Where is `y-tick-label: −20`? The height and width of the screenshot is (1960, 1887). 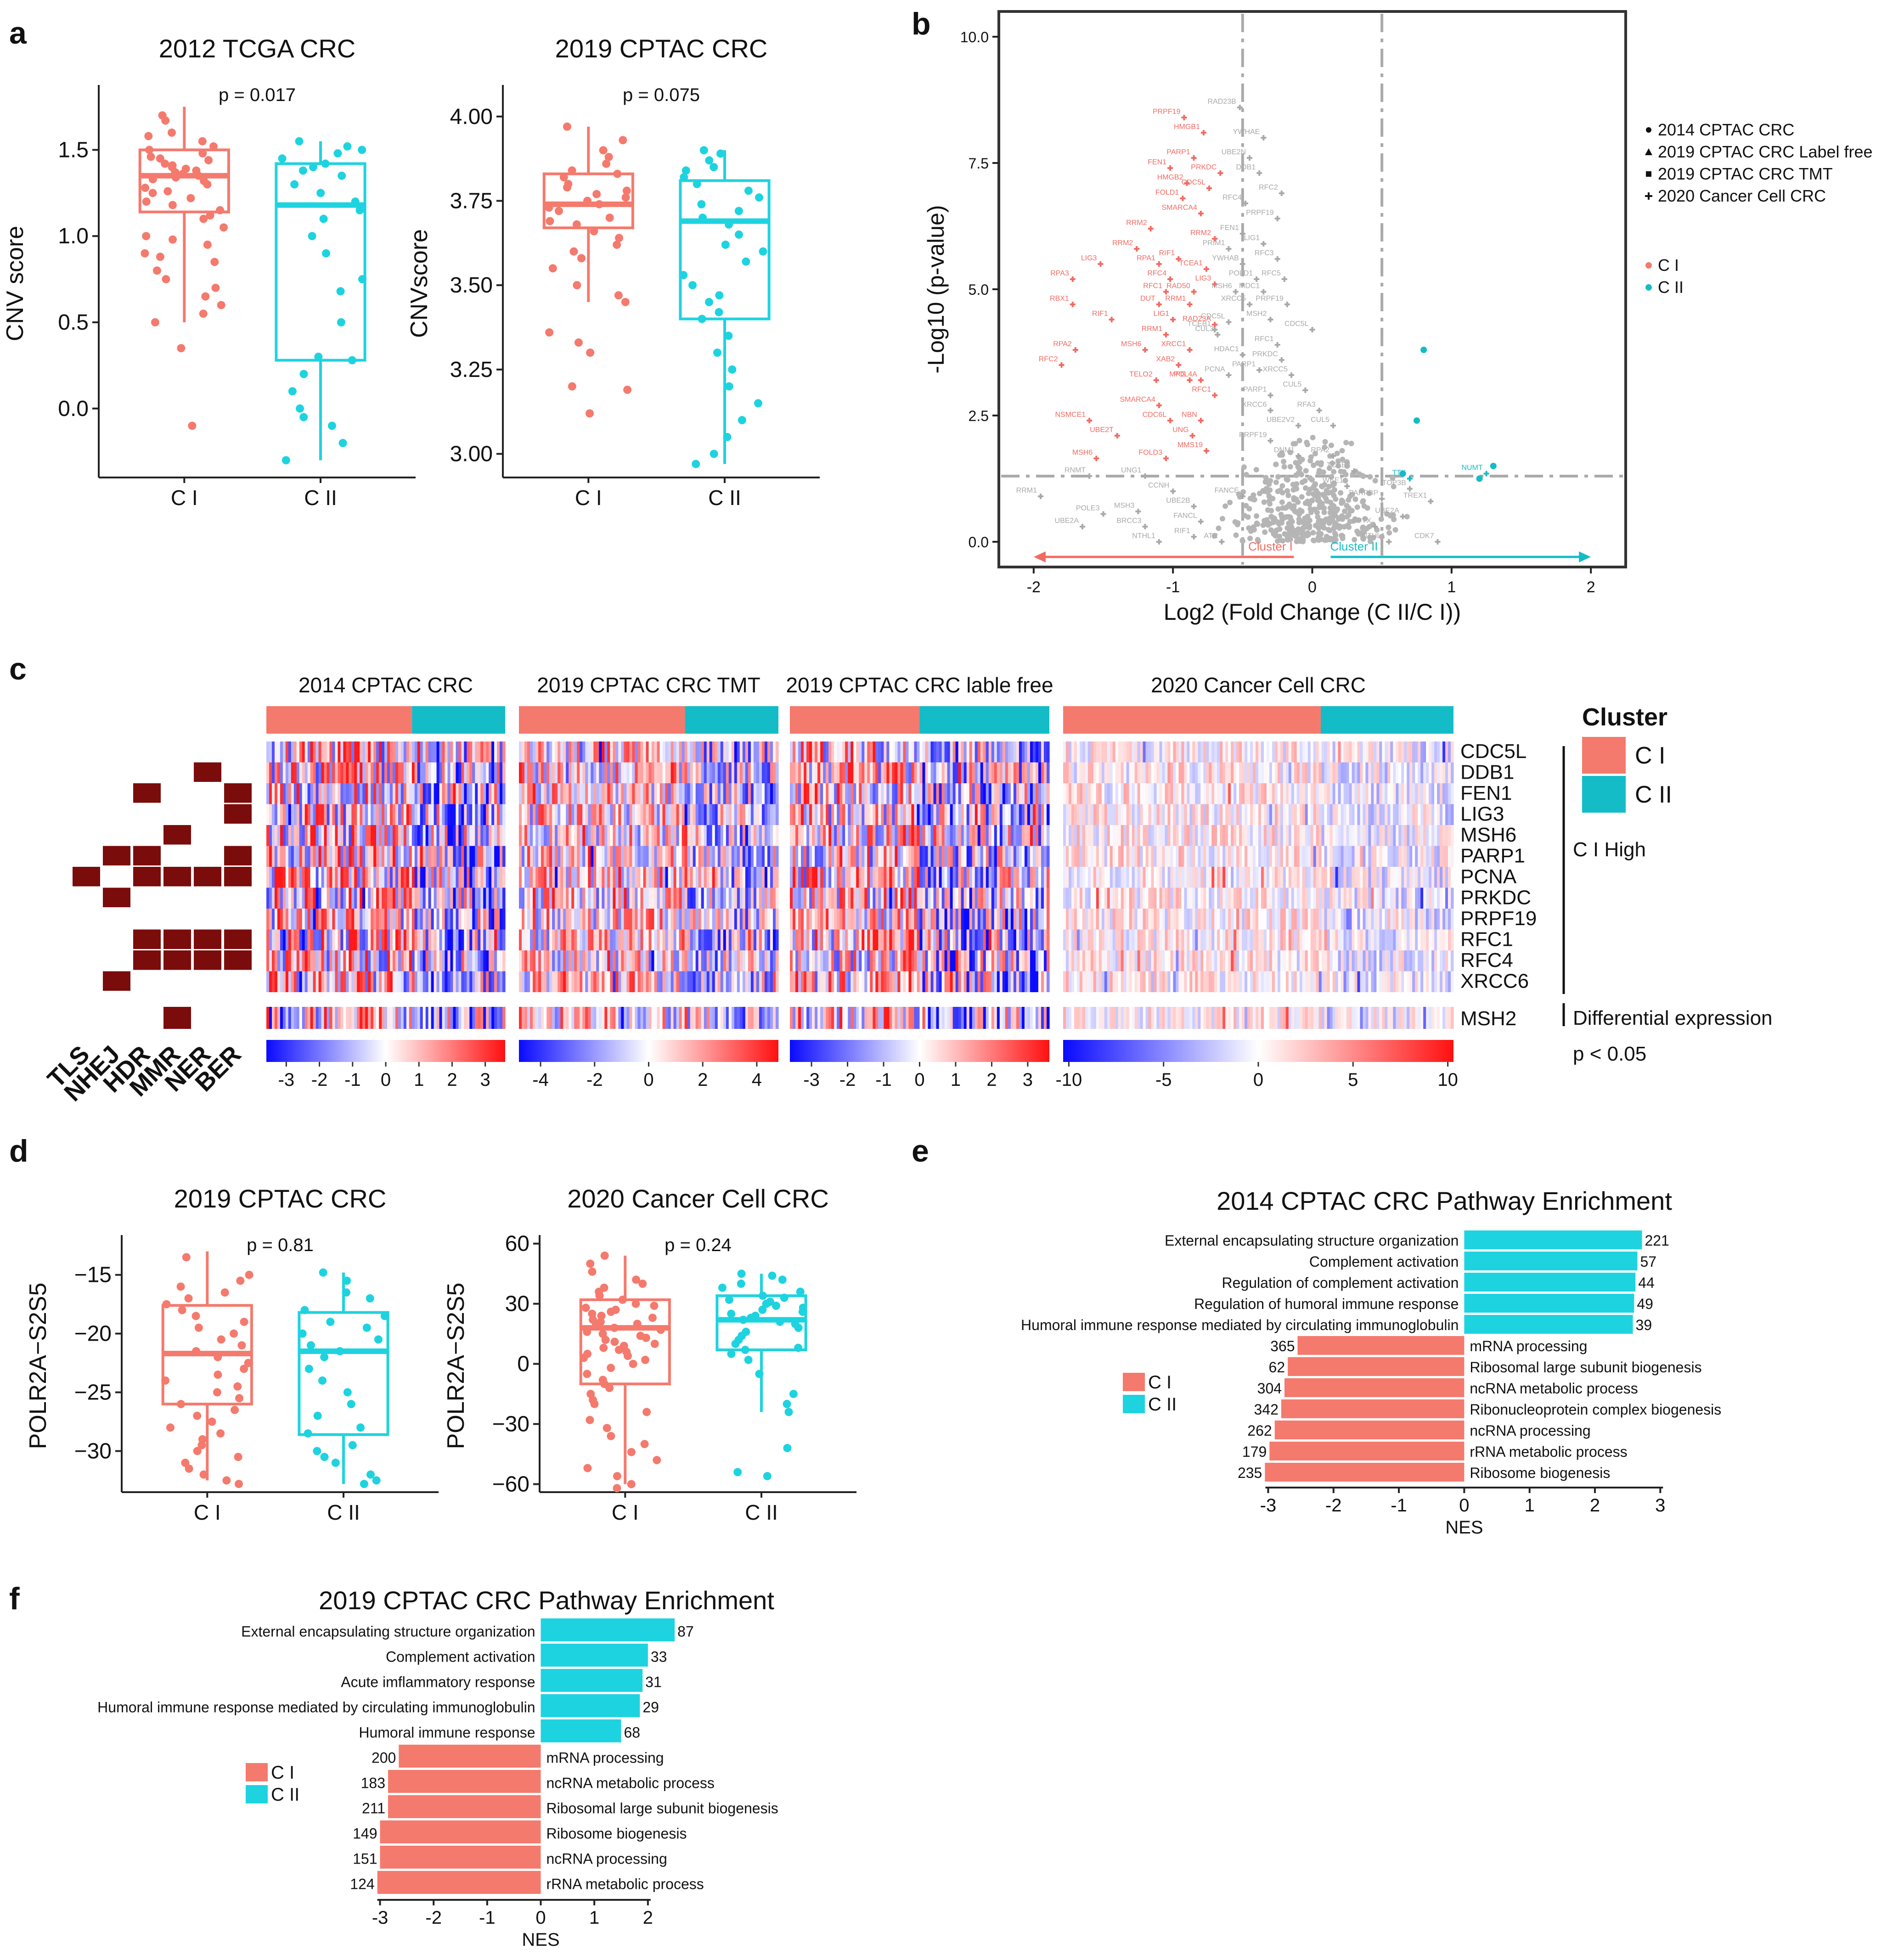
y-tick-label: −20 is located at coordinates (93, 1334).